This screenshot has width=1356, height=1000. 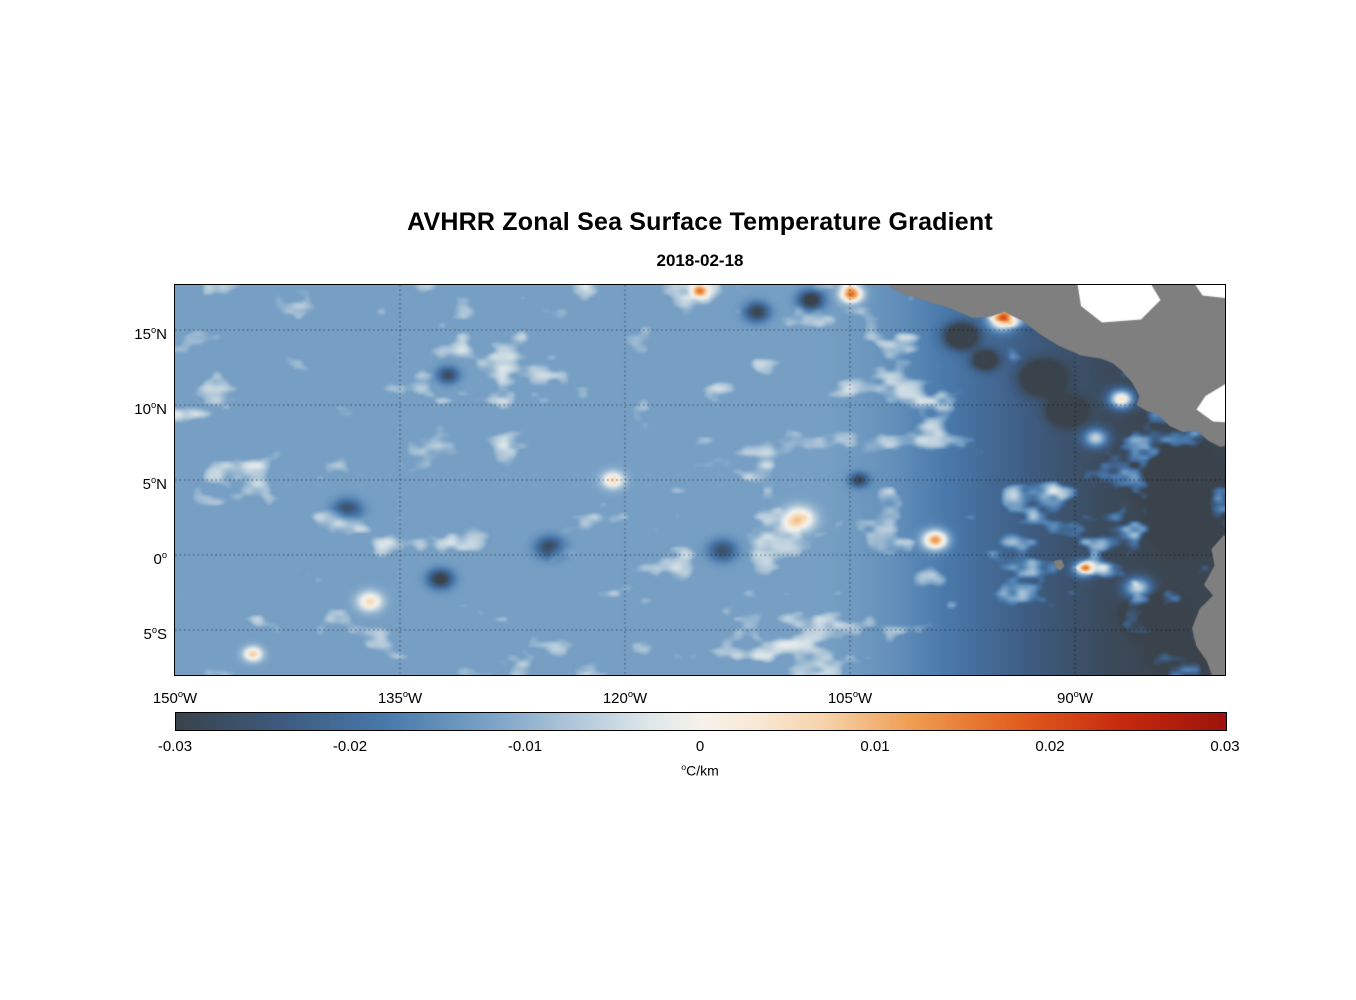 What do you see at coordinates (840, 698) in the screenshot?
I see `x-tick-value: 105` at bounding box center [840, 698].